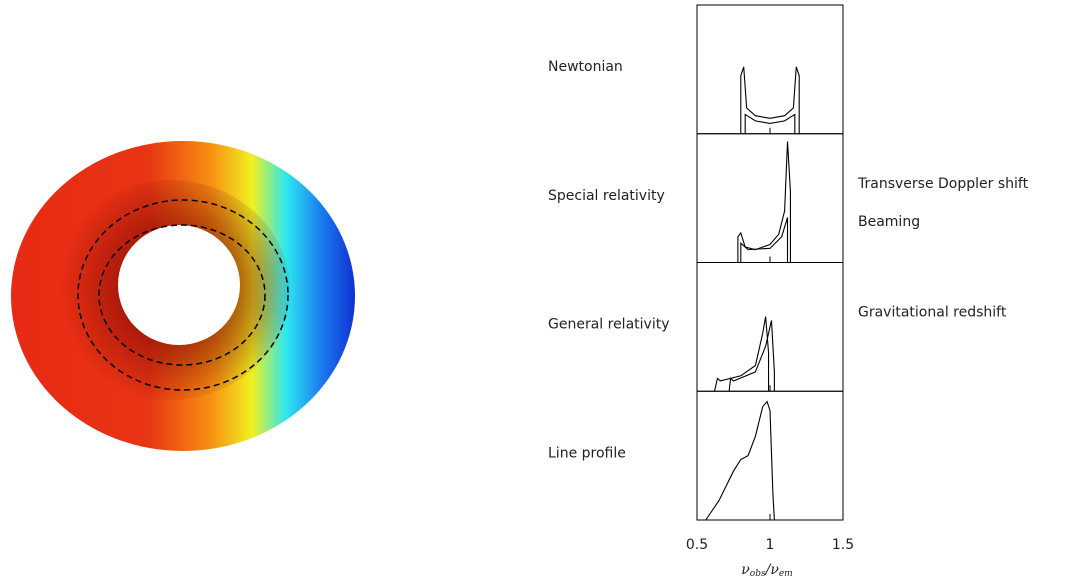  I want to click on panel-label: Line profile, so click(587, 453).